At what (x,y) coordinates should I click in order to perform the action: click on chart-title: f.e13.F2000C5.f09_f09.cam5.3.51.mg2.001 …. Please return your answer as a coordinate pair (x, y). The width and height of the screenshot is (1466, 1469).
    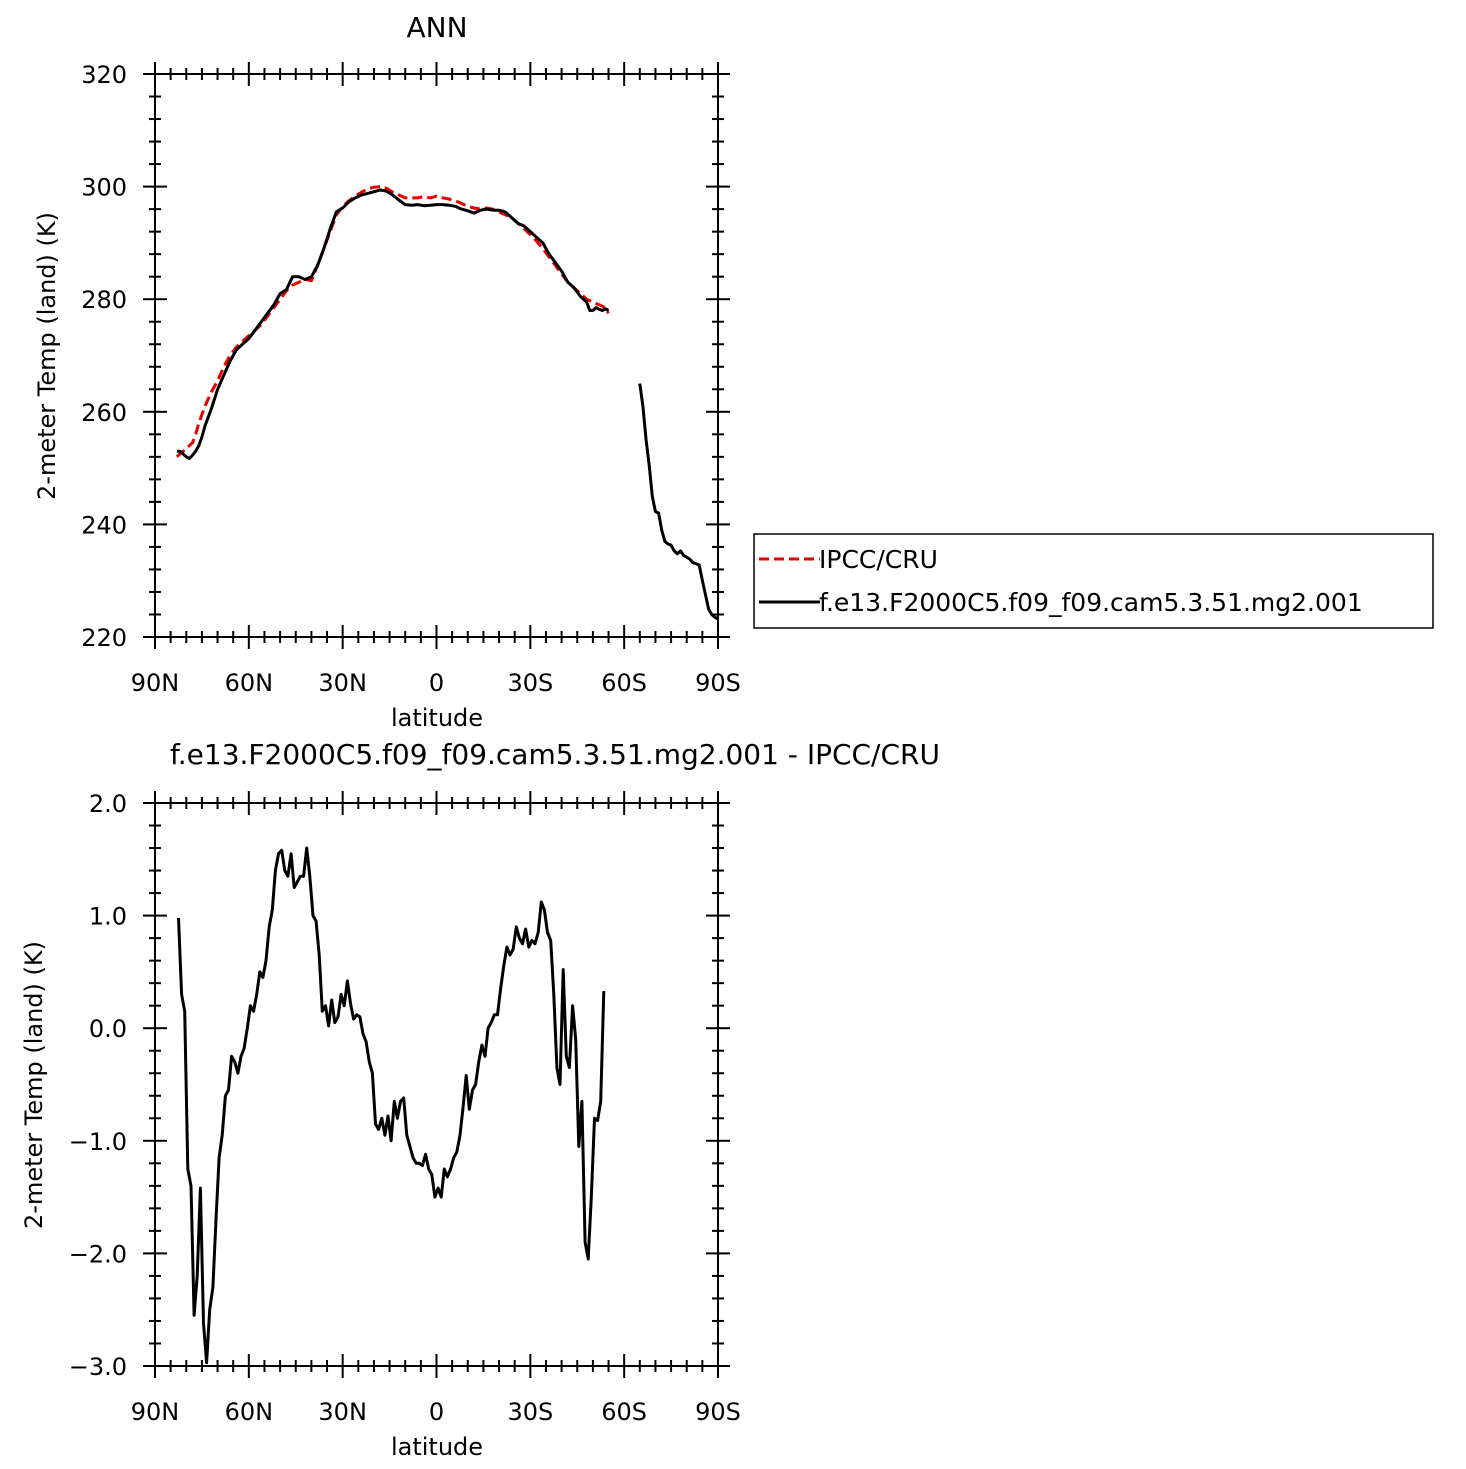
    Looking at the image, I should click on (555, 754).